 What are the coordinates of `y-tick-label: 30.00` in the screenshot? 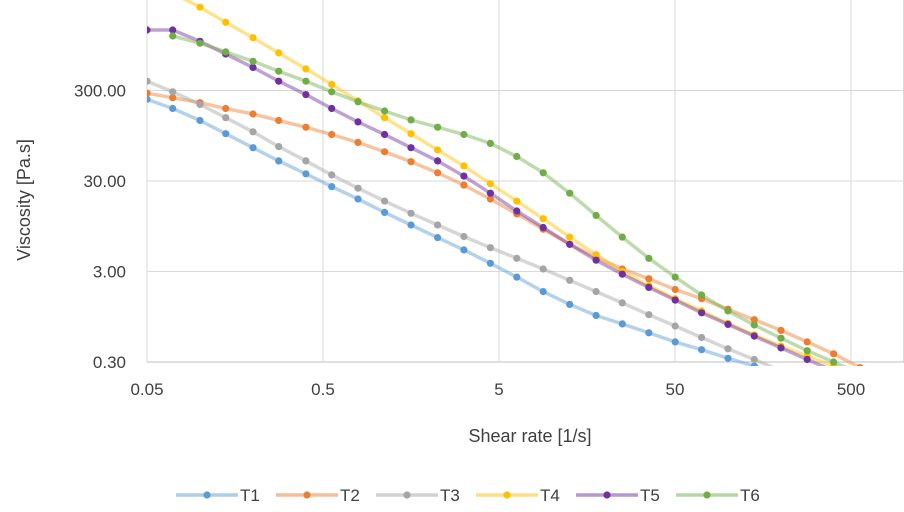 It's located at (104, 181).